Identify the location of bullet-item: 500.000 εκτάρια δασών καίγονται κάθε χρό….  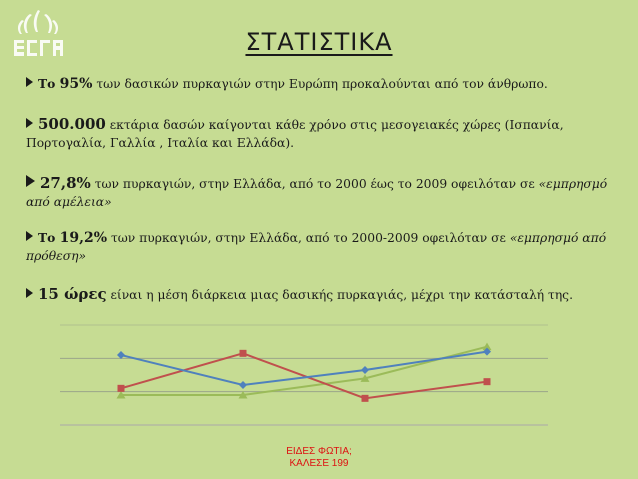
(295, 132).